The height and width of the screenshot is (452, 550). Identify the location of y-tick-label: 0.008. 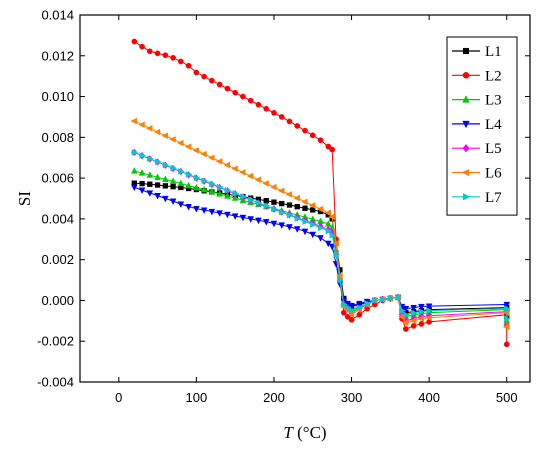
(57, 137).